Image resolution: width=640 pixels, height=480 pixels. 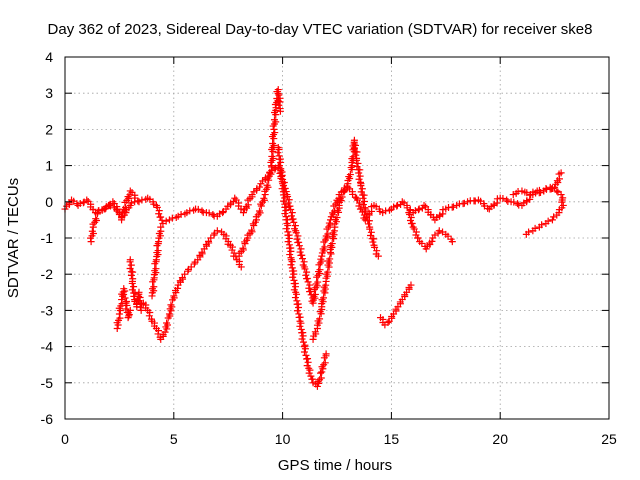 What do you see at coordinates (49, 129) in the screenshot?
I see `y-tick-label: 2` at bounding box center [49, 129].